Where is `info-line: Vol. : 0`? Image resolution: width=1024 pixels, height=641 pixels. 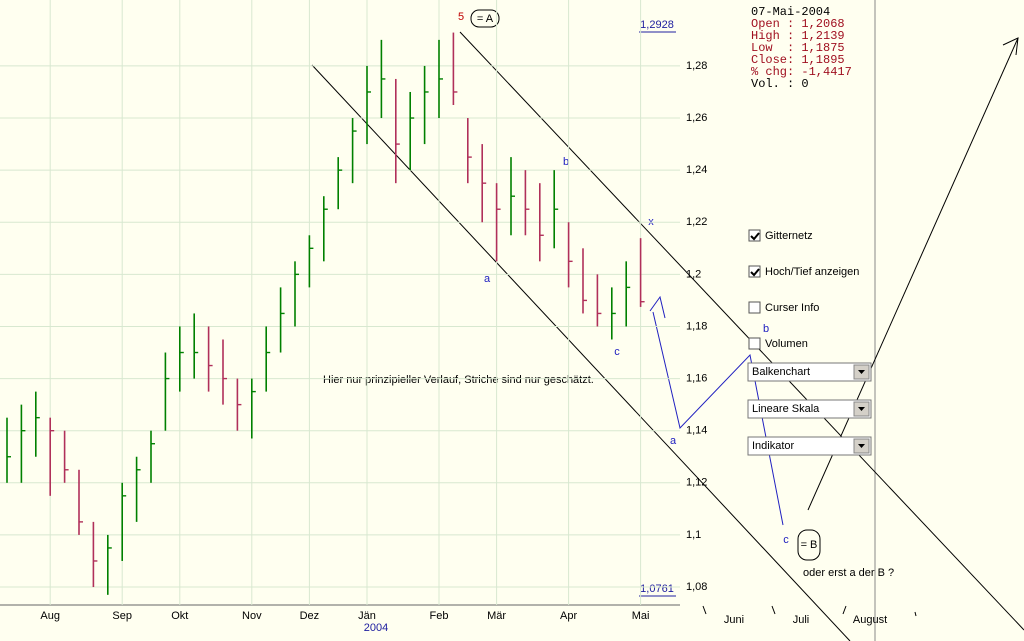
info-line: Vol. : 0 is located at coordinates (780, 84).